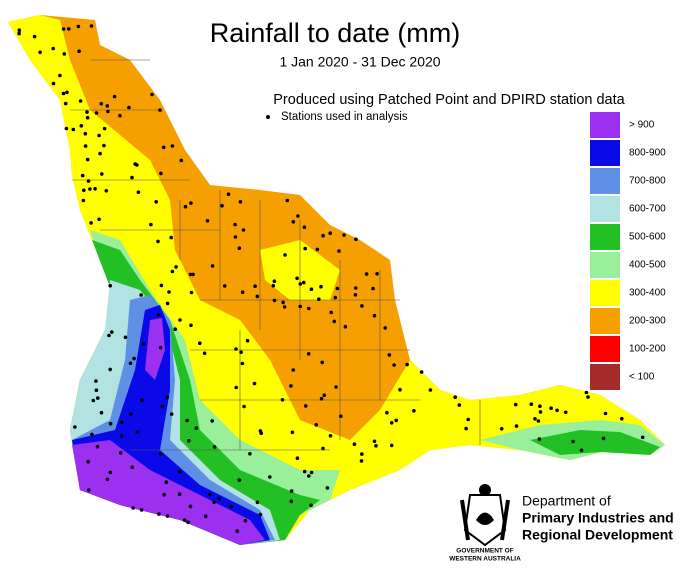 Image resolution: width=680 pixels, height=573 pixels. I want to click on dept-line: Department of, so click(566, 501).